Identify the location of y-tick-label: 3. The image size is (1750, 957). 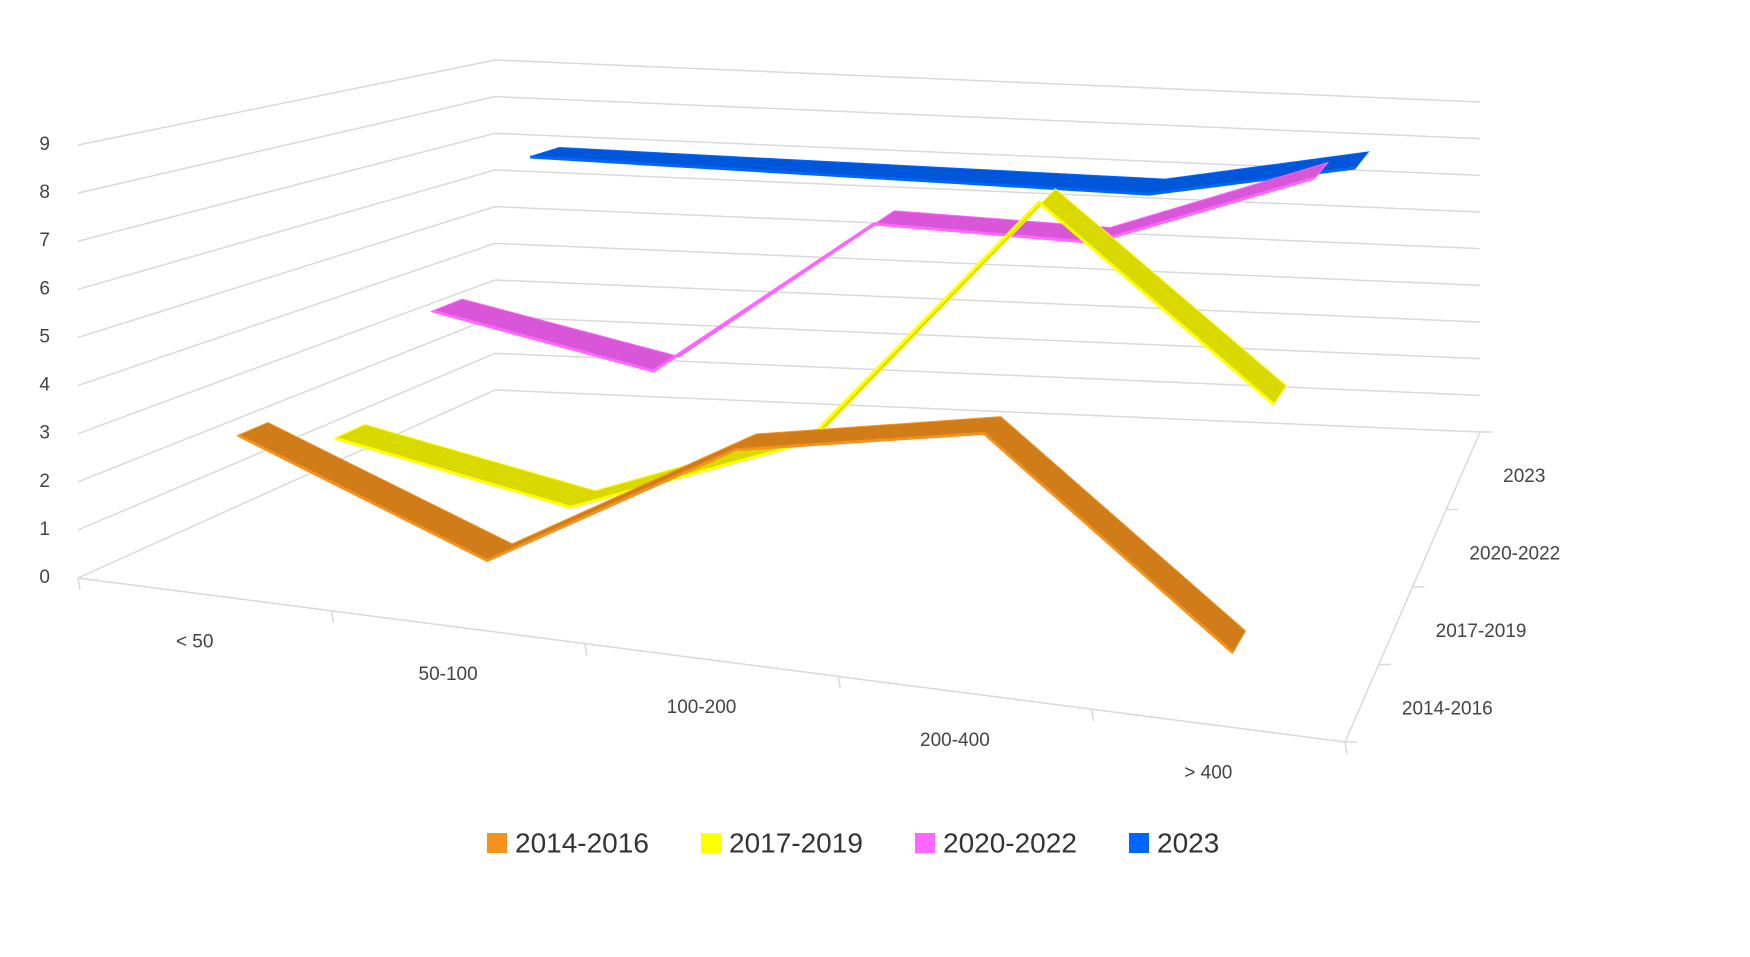
(44, 433).